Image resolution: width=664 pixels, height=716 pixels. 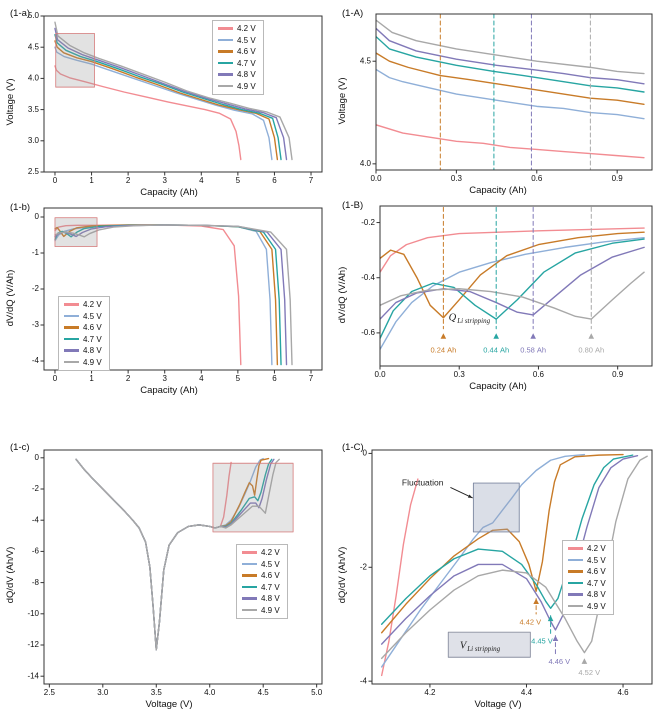 What do you see at coordinates (342, 575) in the screenshot?
I see `y-axis-title-1-C: dQ/dV (Ah/V)` at bounding box center [342, 575].